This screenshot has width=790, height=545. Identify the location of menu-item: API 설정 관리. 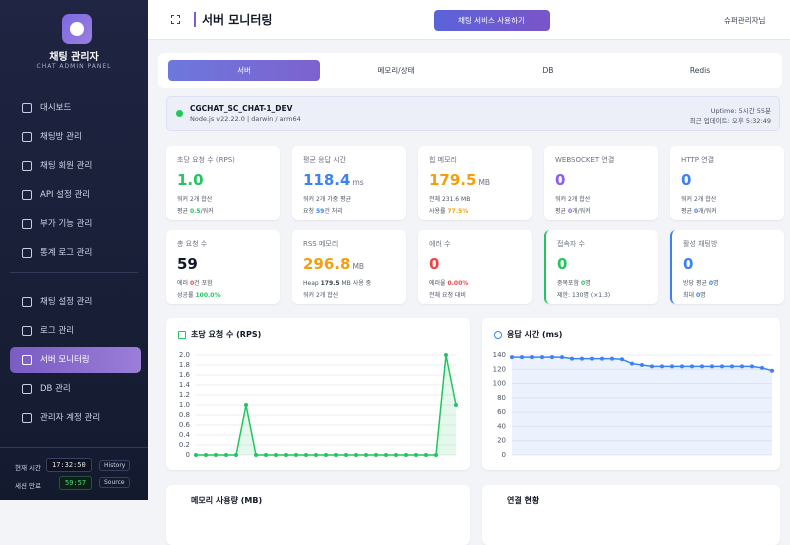
(75, 195).